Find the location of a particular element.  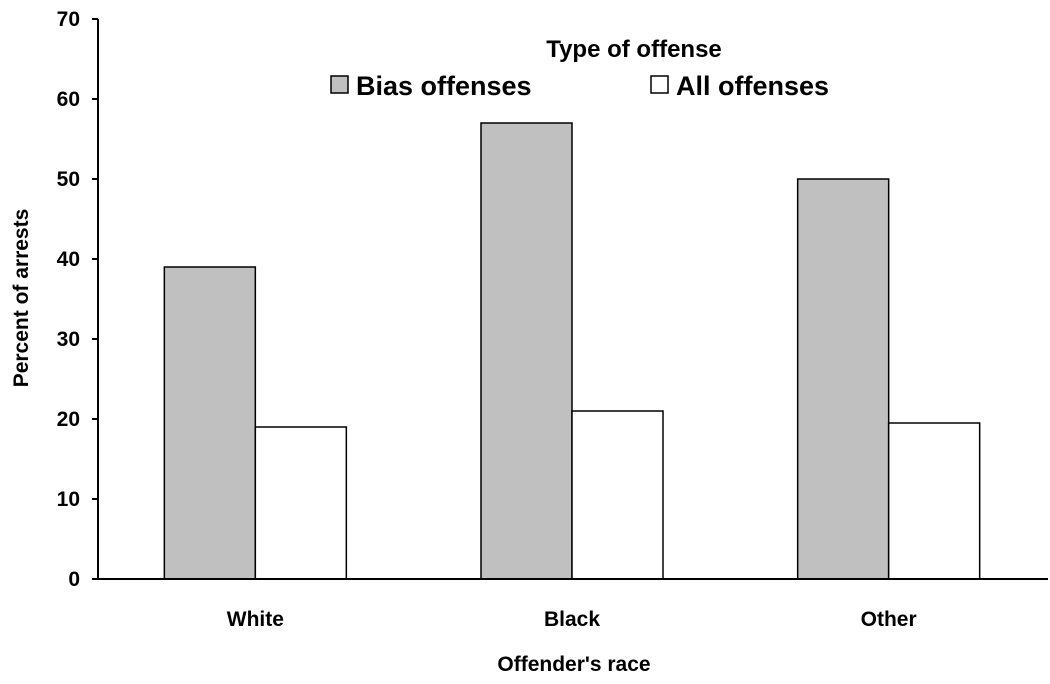

y-tick-label: 70 is located at coordinates (68, 19).